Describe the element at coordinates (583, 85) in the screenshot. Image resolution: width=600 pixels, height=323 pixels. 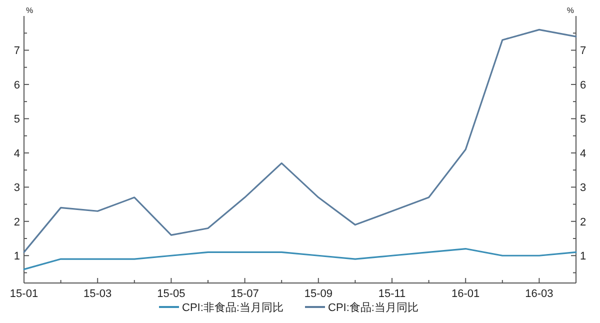
I see `y2-tick-label: 6` at that location.